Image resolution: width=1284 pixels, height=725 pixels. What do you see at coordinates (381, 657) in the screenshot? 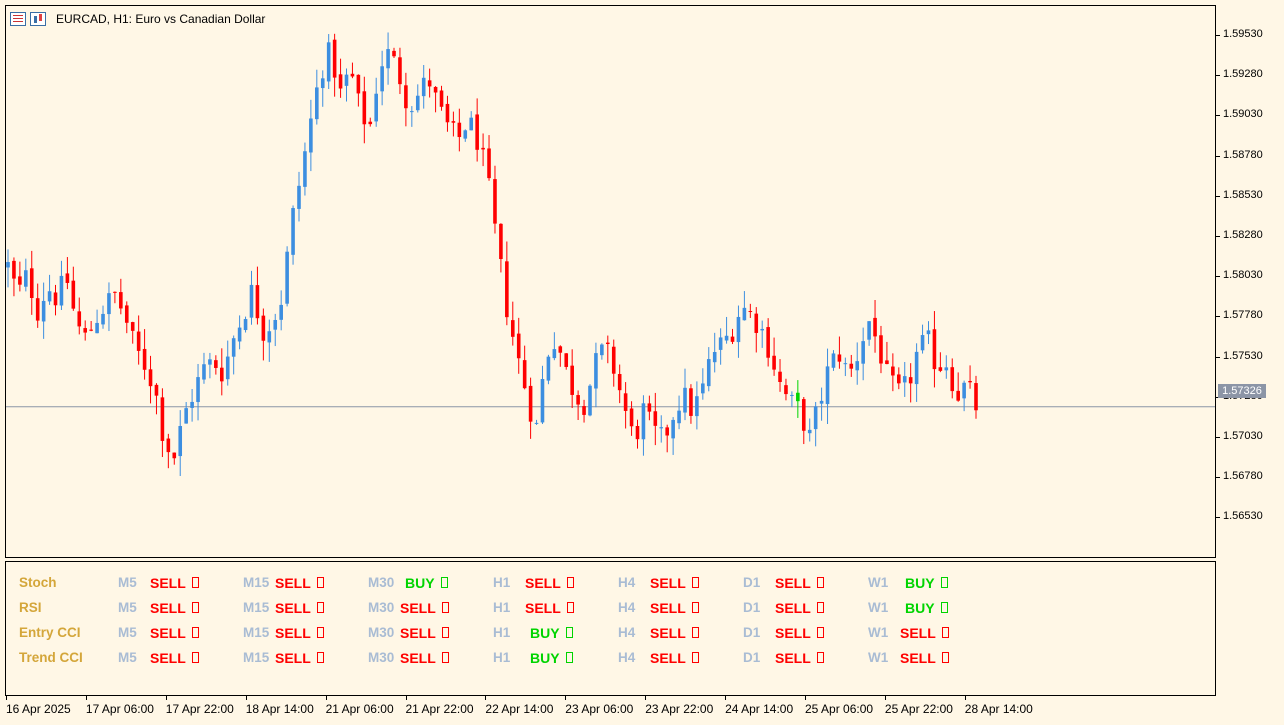
I see `timeframe-label: M30` at bounding box center [381, 657].